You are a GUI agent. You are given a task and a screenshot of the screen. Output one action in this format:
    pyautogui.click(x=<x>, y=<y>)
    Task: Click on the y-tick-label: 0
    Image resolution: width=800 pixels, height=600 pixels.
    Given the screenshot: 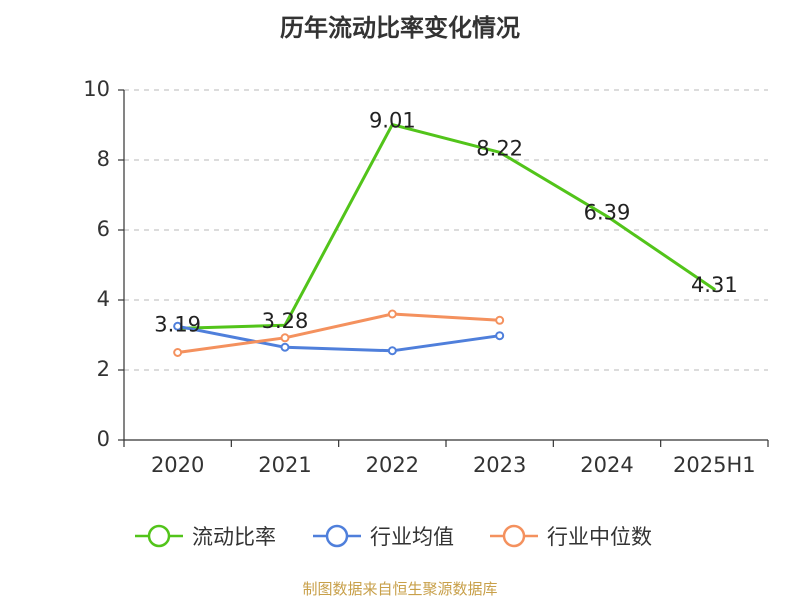 What is the action you would take?
    pyautogui.click(x=103, y=439)
    